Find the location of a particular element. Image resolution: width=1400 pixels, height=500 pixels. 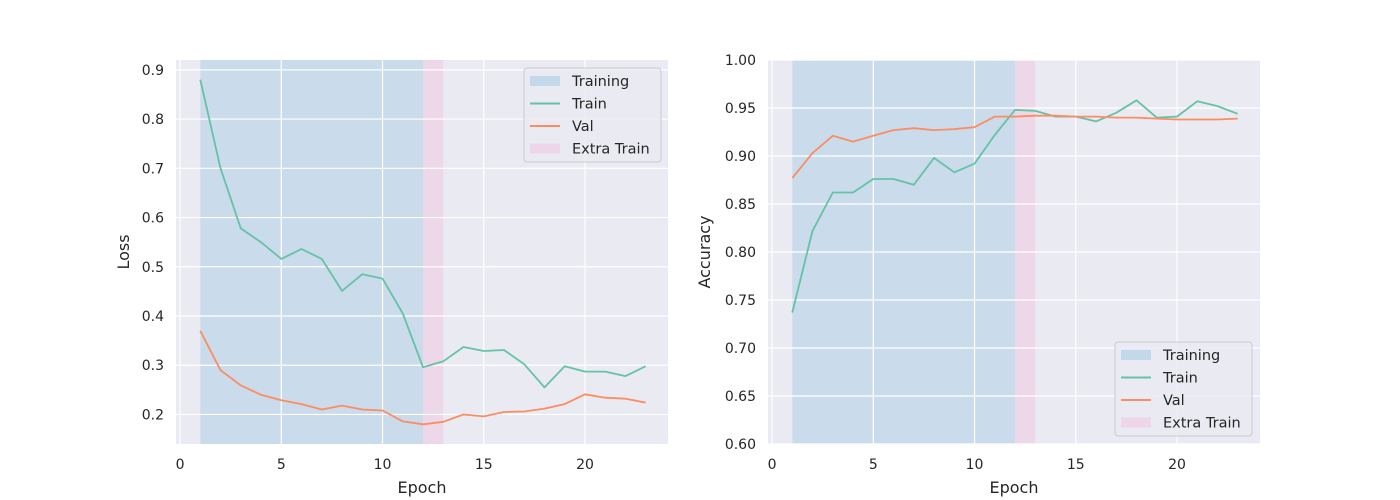

y-tick-label: 0.9 is located at coordinates (153, 71).